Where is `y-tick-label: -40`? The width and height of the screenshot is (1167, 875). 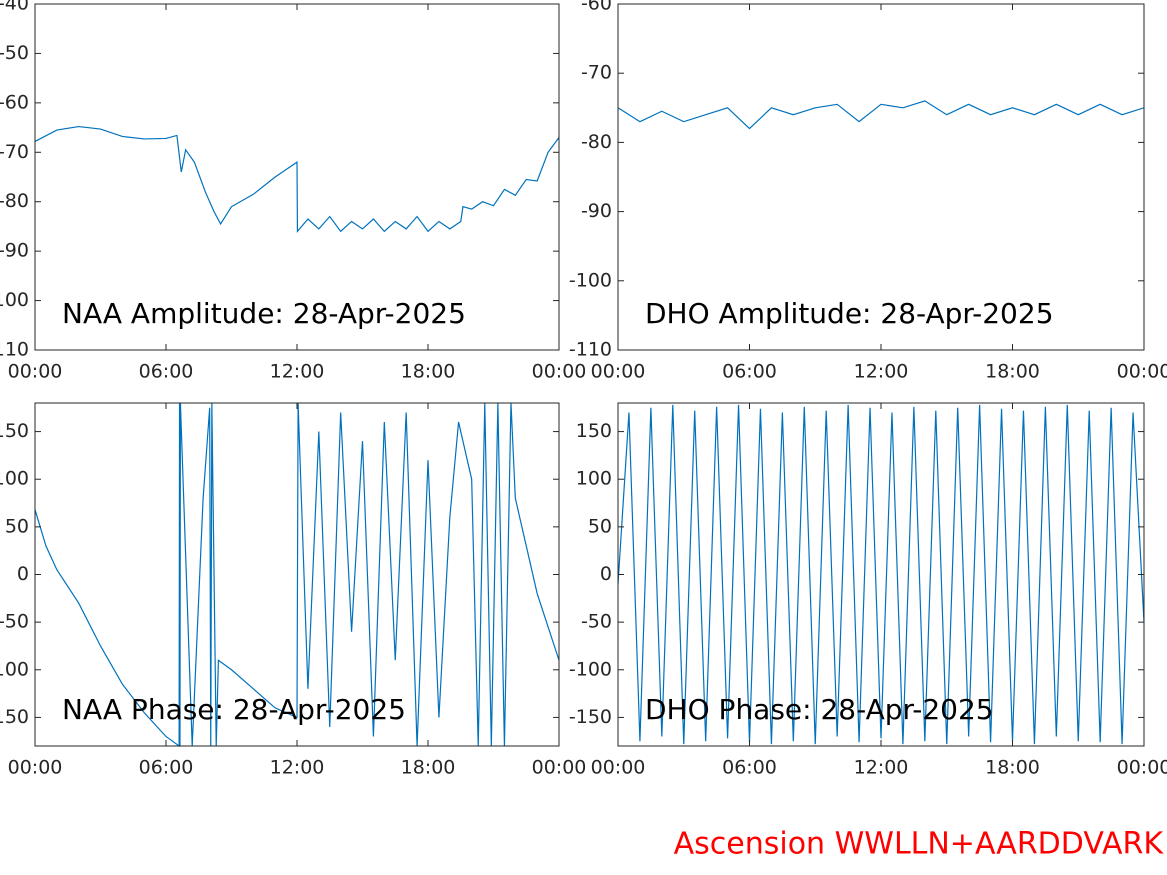 y-tick-label: -40 is located at coordinates (14, 7).